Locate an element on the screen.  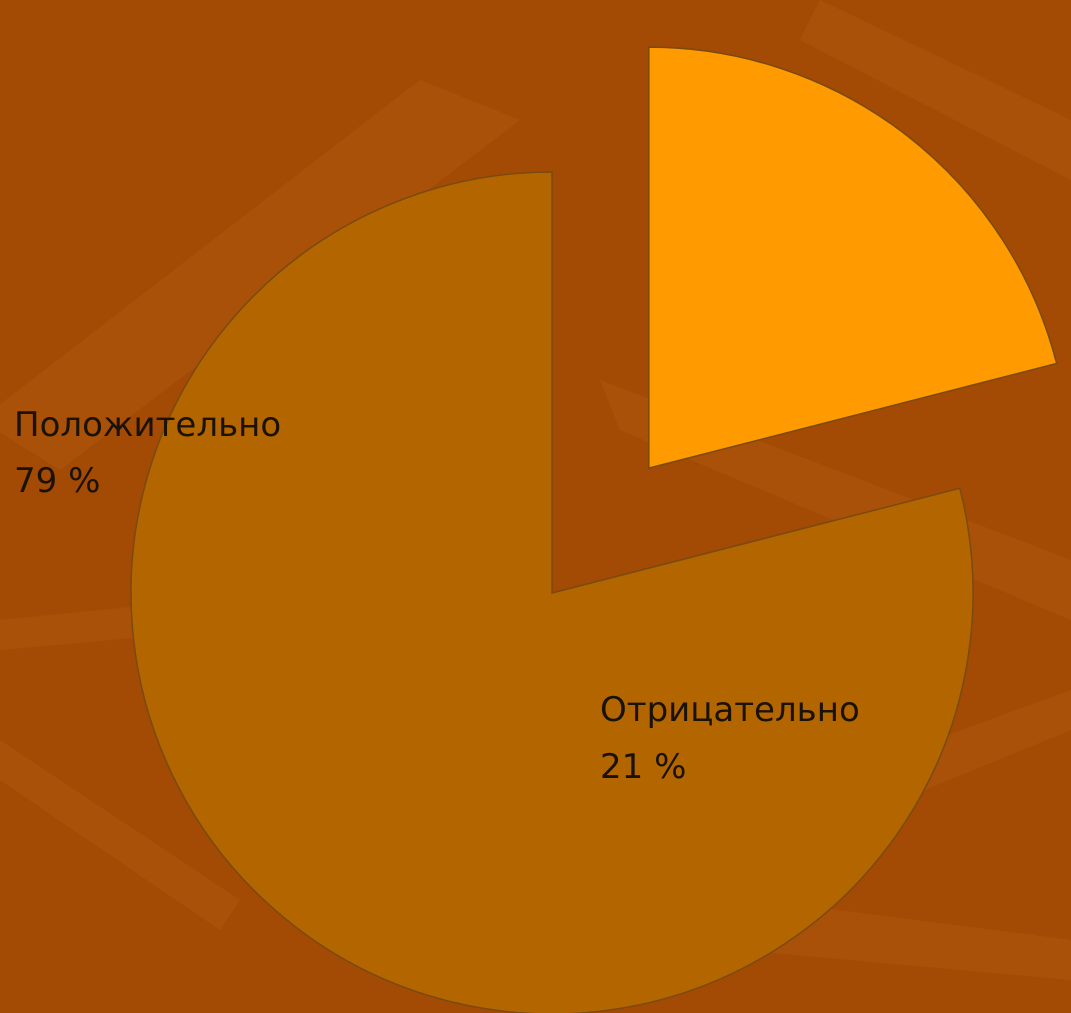
label-positive-value: 79 % is located at coordinates (57, 481).